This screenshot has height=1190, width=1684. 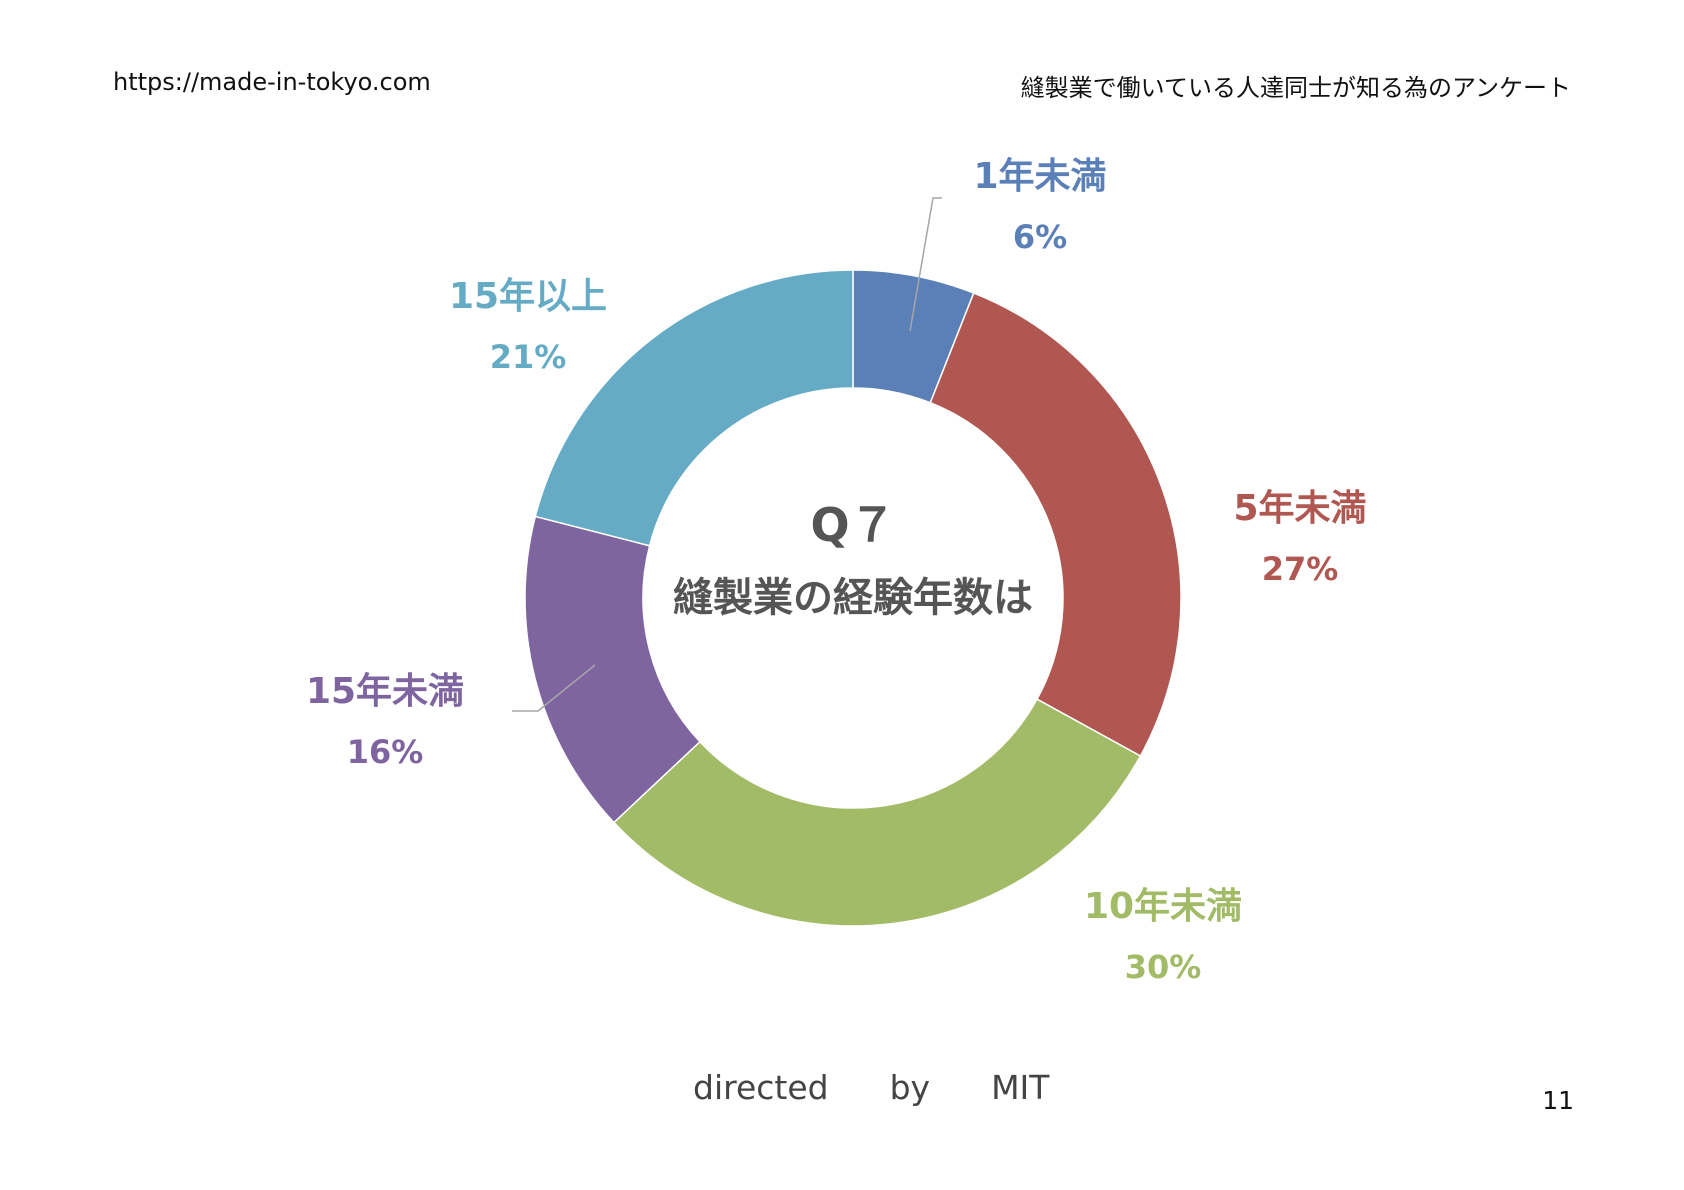 What do you see at coordinates (1295, 88) in the screenshot?
I see `survey-title: 縫製業で働いている人達同士が知る為のアンケート` at bounding box center [1295, 88].